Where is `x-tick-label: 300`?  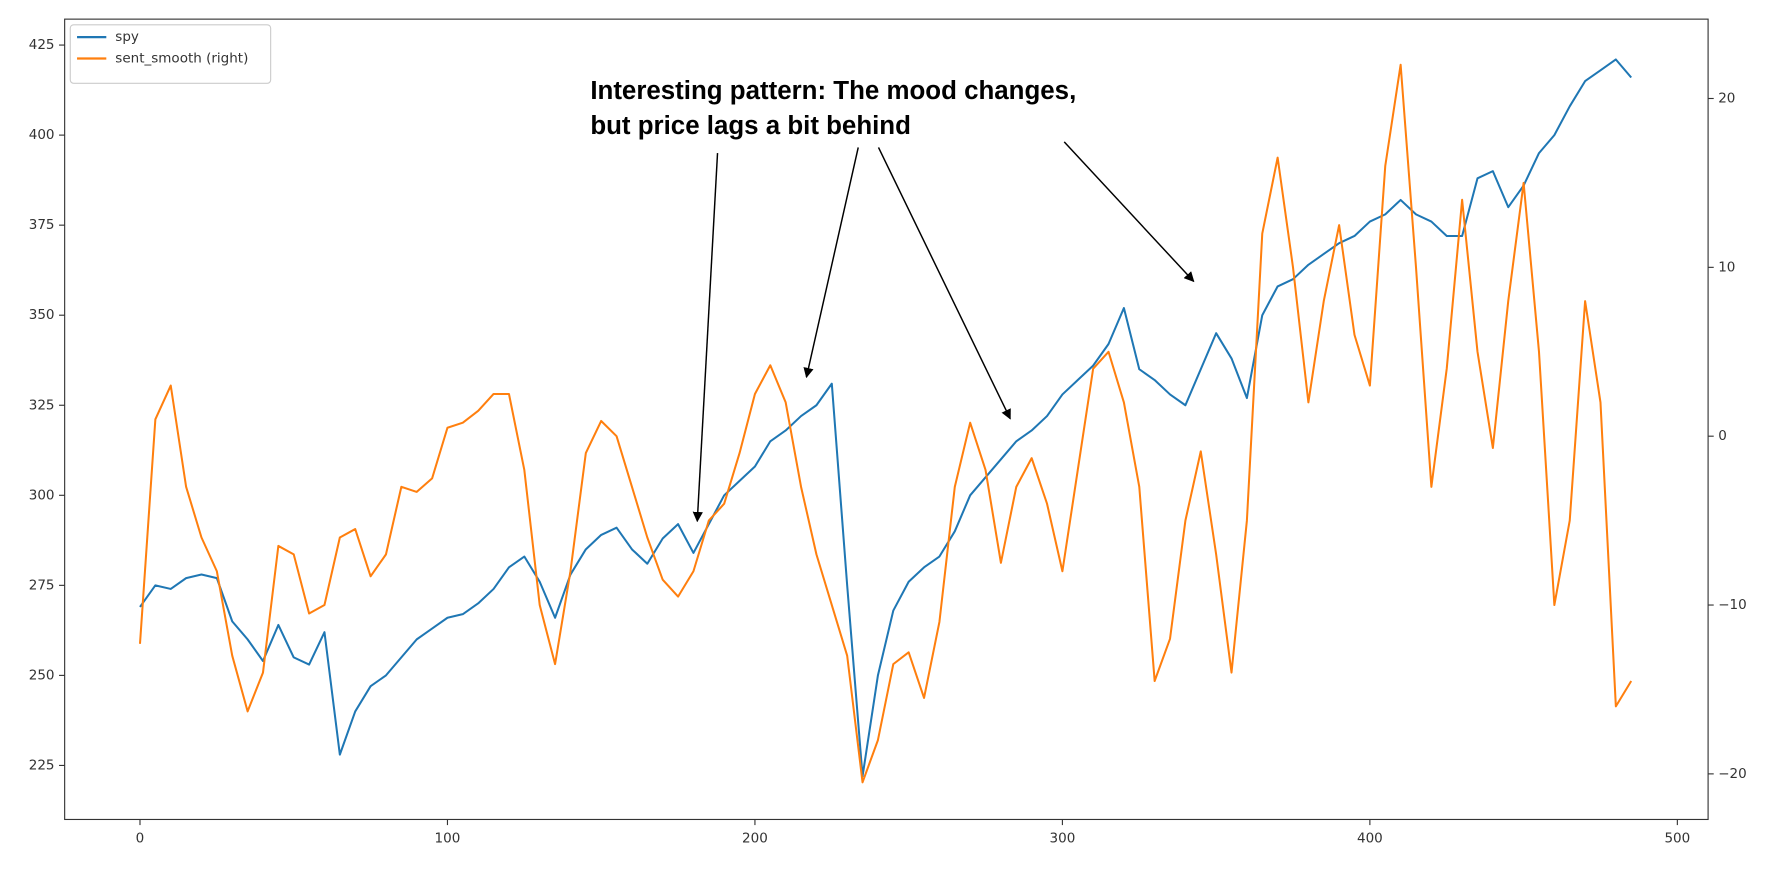
x-tick-label: 300 is located at coordinates (1063, 839).